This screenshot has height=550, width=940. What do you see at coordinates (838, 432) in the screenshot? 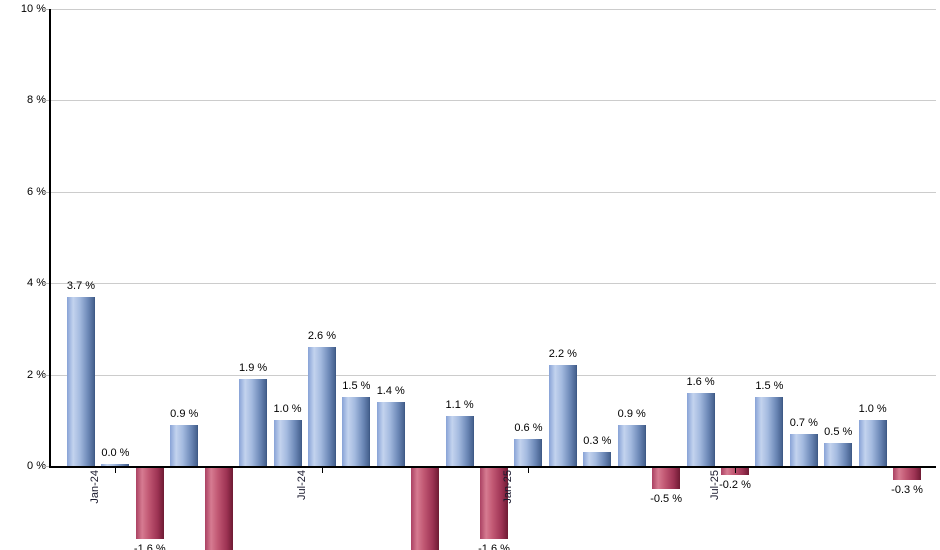
I see `bar-value-label: 0.5 %` at bounding box center [838, 432].